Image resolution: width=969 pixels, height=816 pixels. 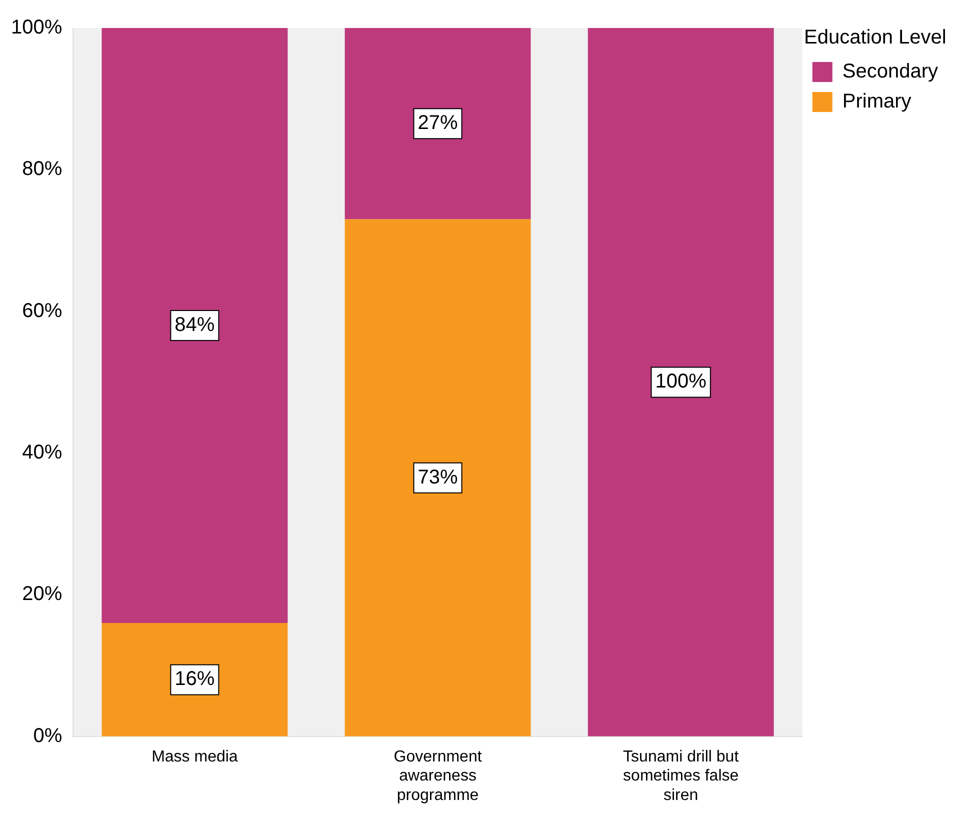 I want to click on data-label: 16%, so click(x=194, y=679).